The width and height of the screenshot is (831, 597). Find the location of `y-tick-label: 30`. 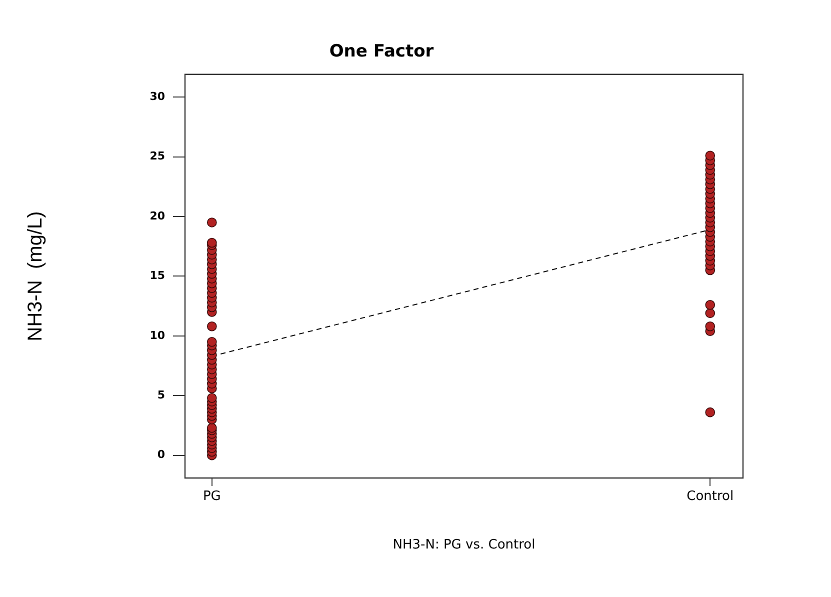

y-tick-label: 30 is located at coordinates (158, 96).